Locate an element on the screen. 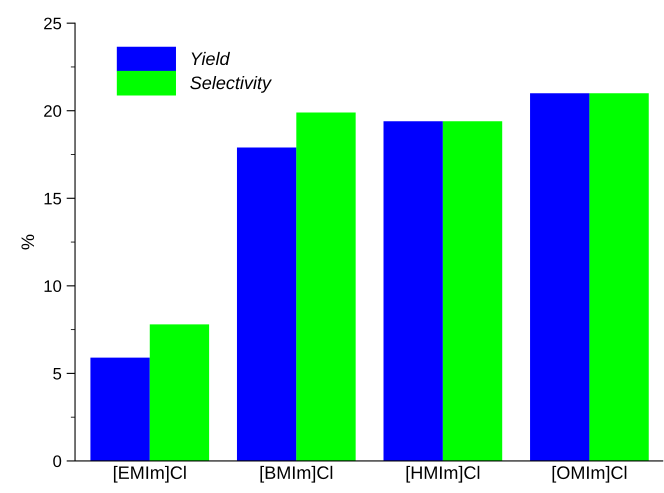 The height and width of the screenshot is (493, 664). x-tick-label: [OMIm]Cl is located at coordinates (589, 474).